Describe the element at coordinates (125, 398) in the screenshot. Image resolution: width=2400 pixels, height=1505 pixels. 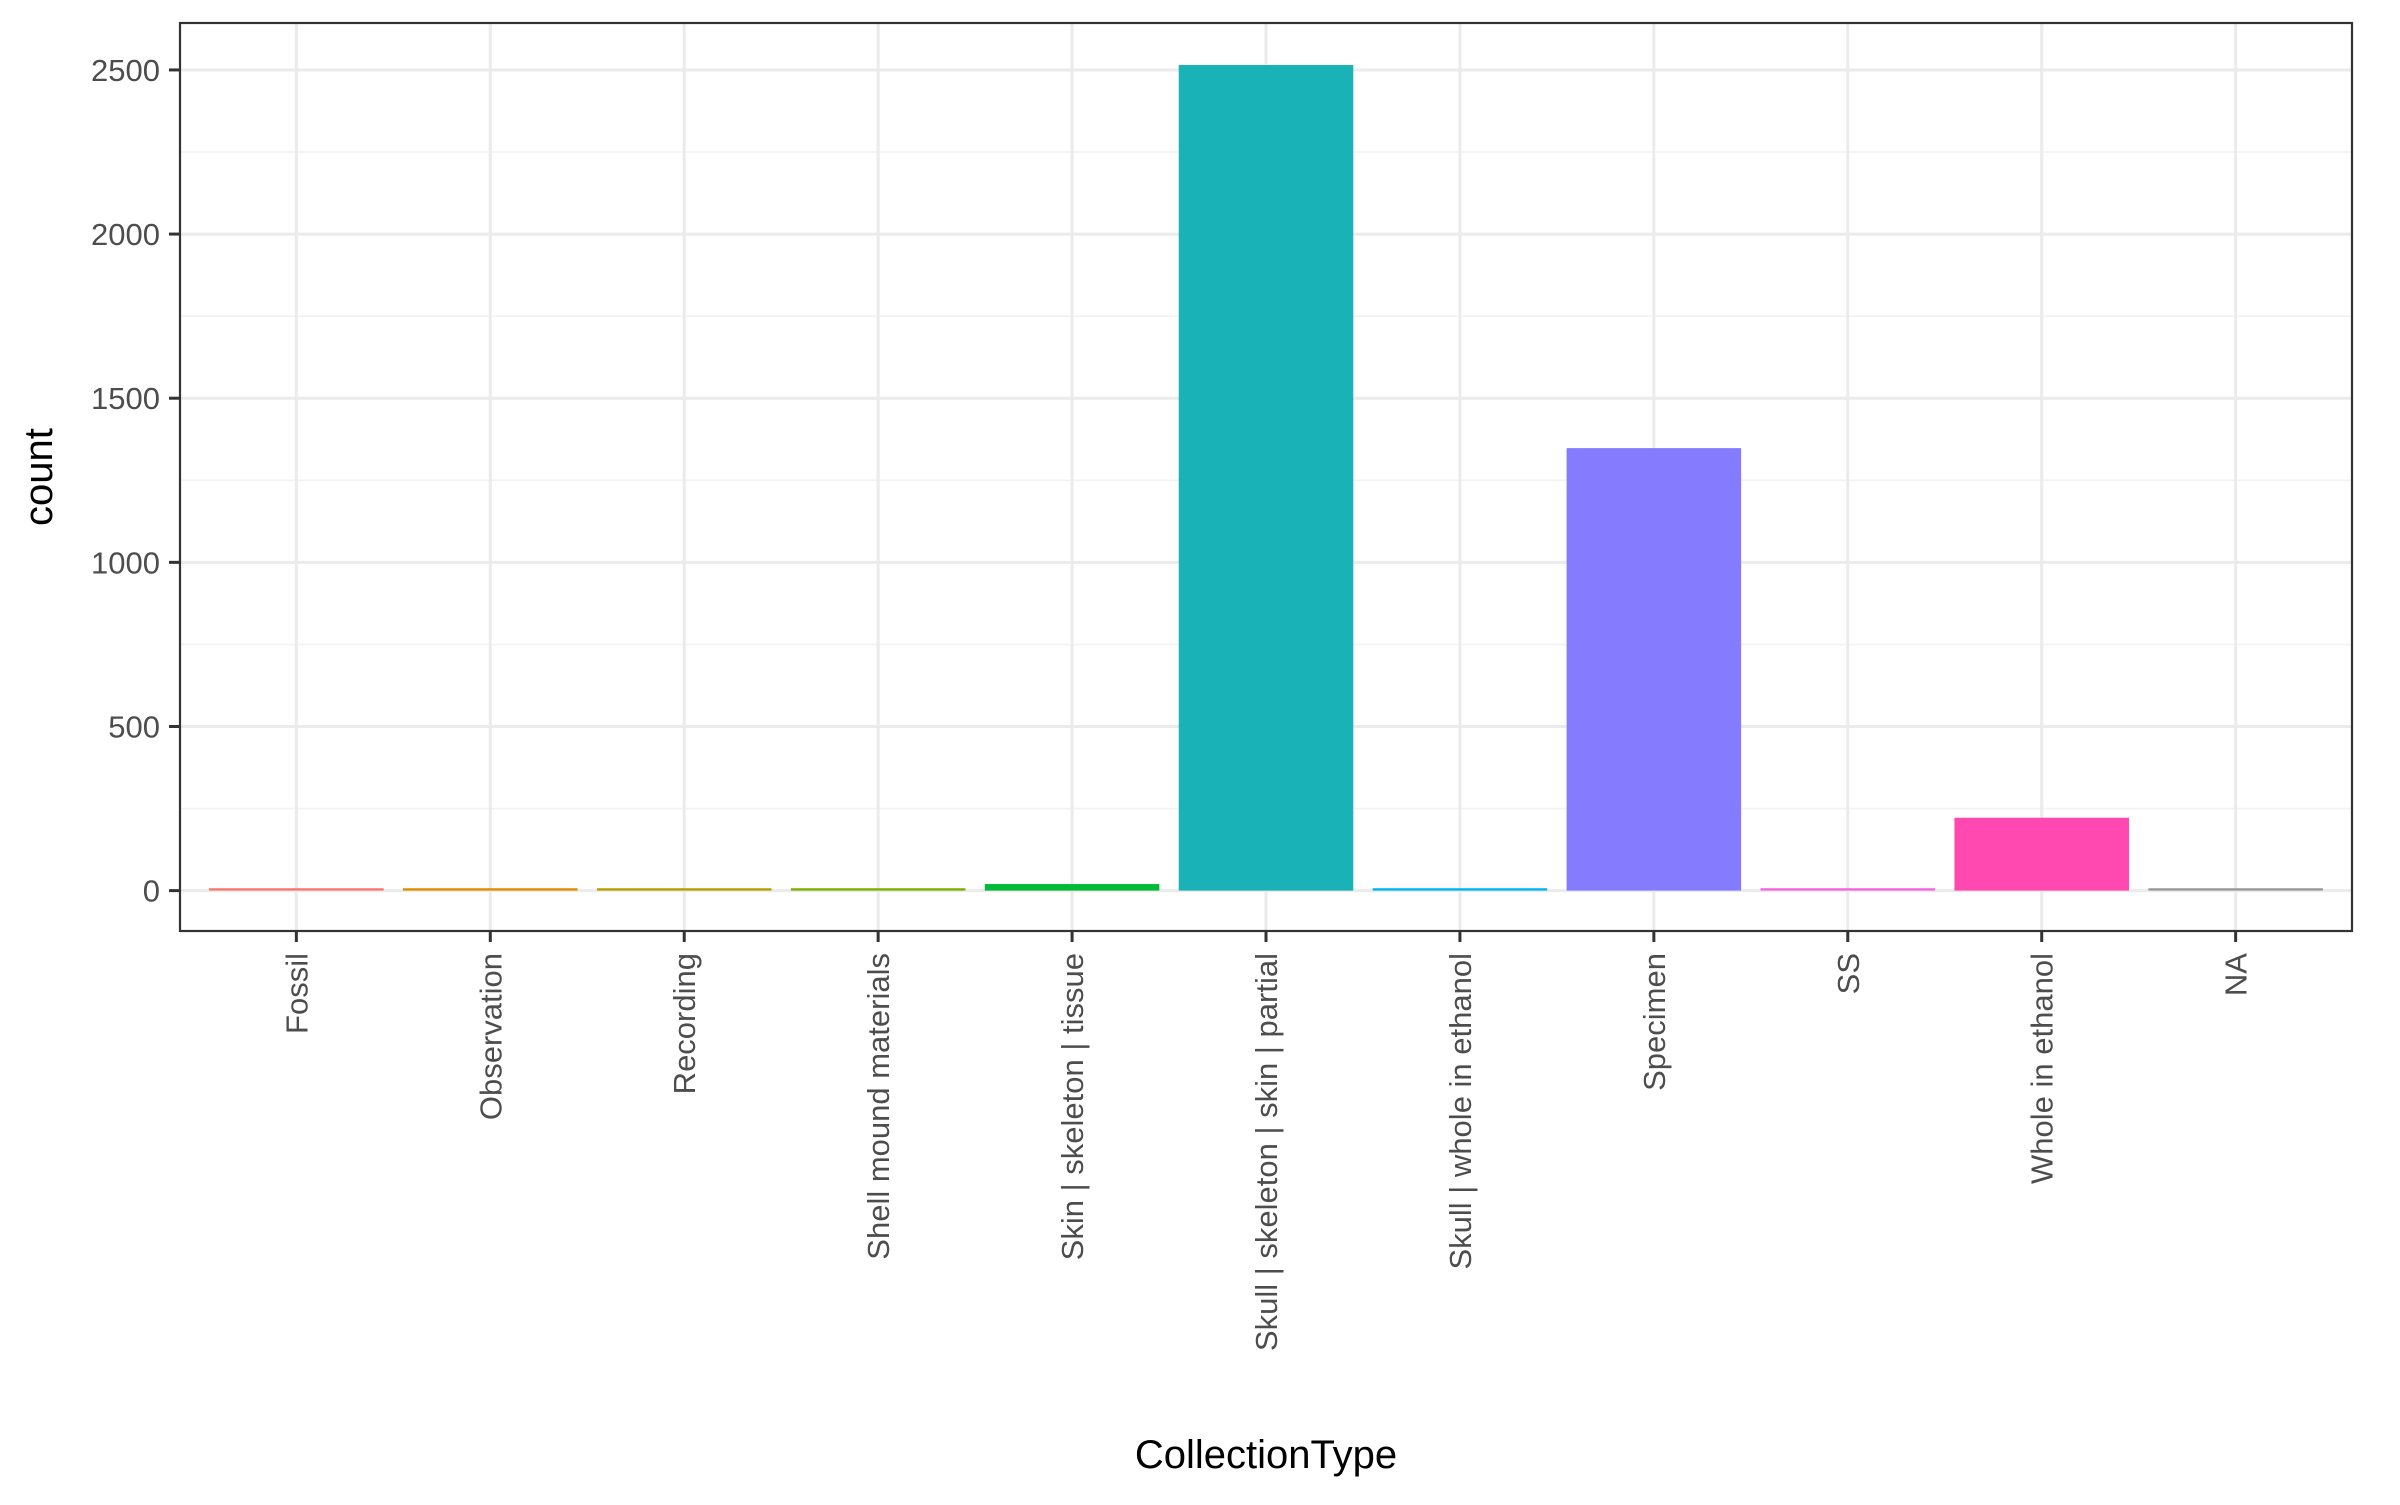
I see `y-tick-label: 1500` at that location.